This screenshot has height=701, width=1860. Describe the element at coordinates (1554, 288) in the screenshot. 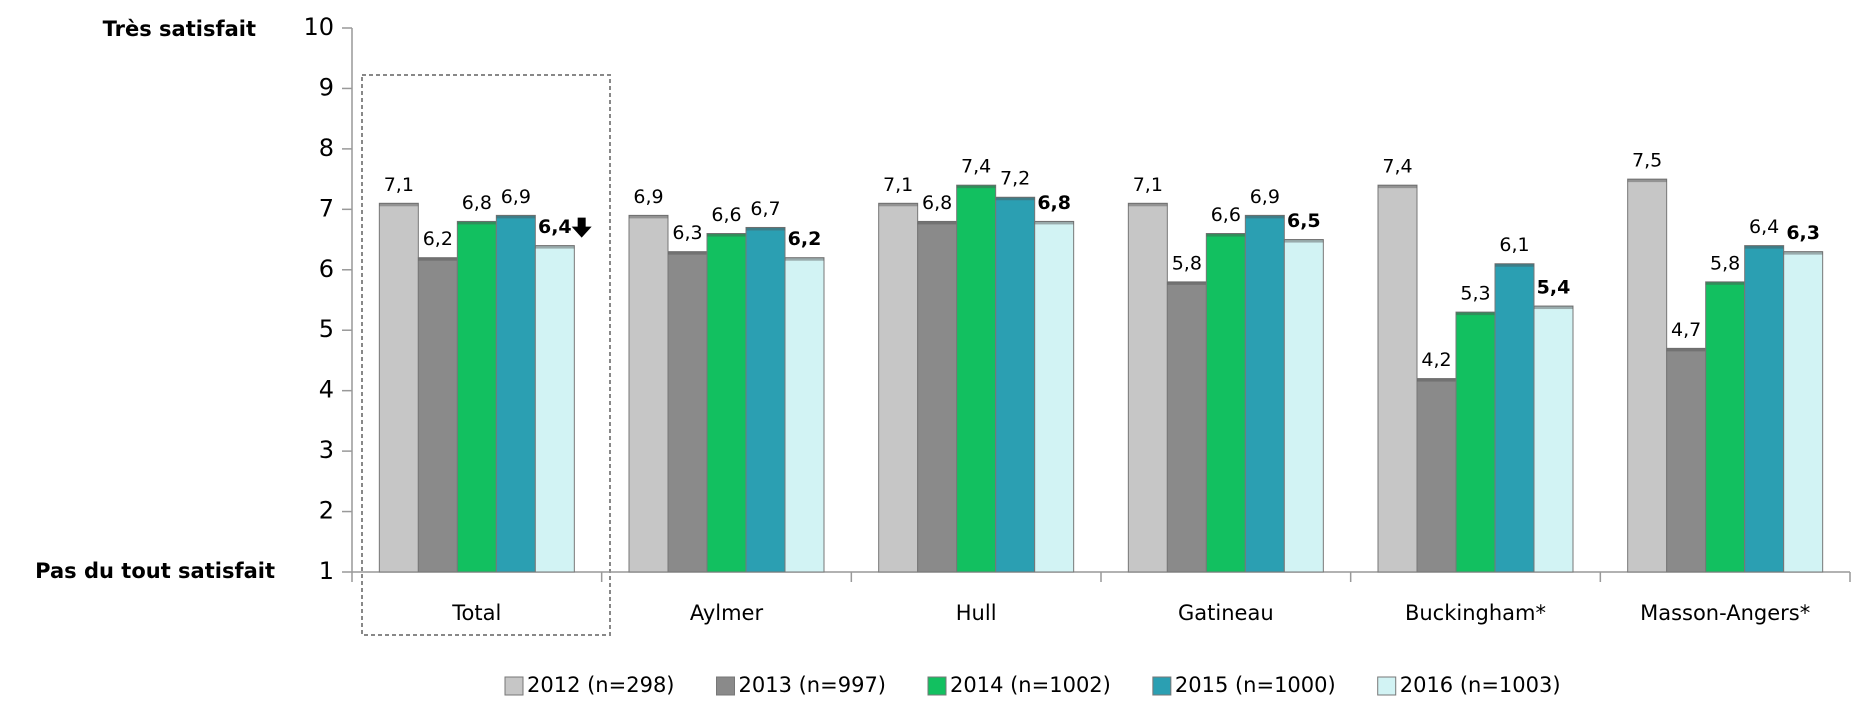

I see `value-label: 5,4` at that location.